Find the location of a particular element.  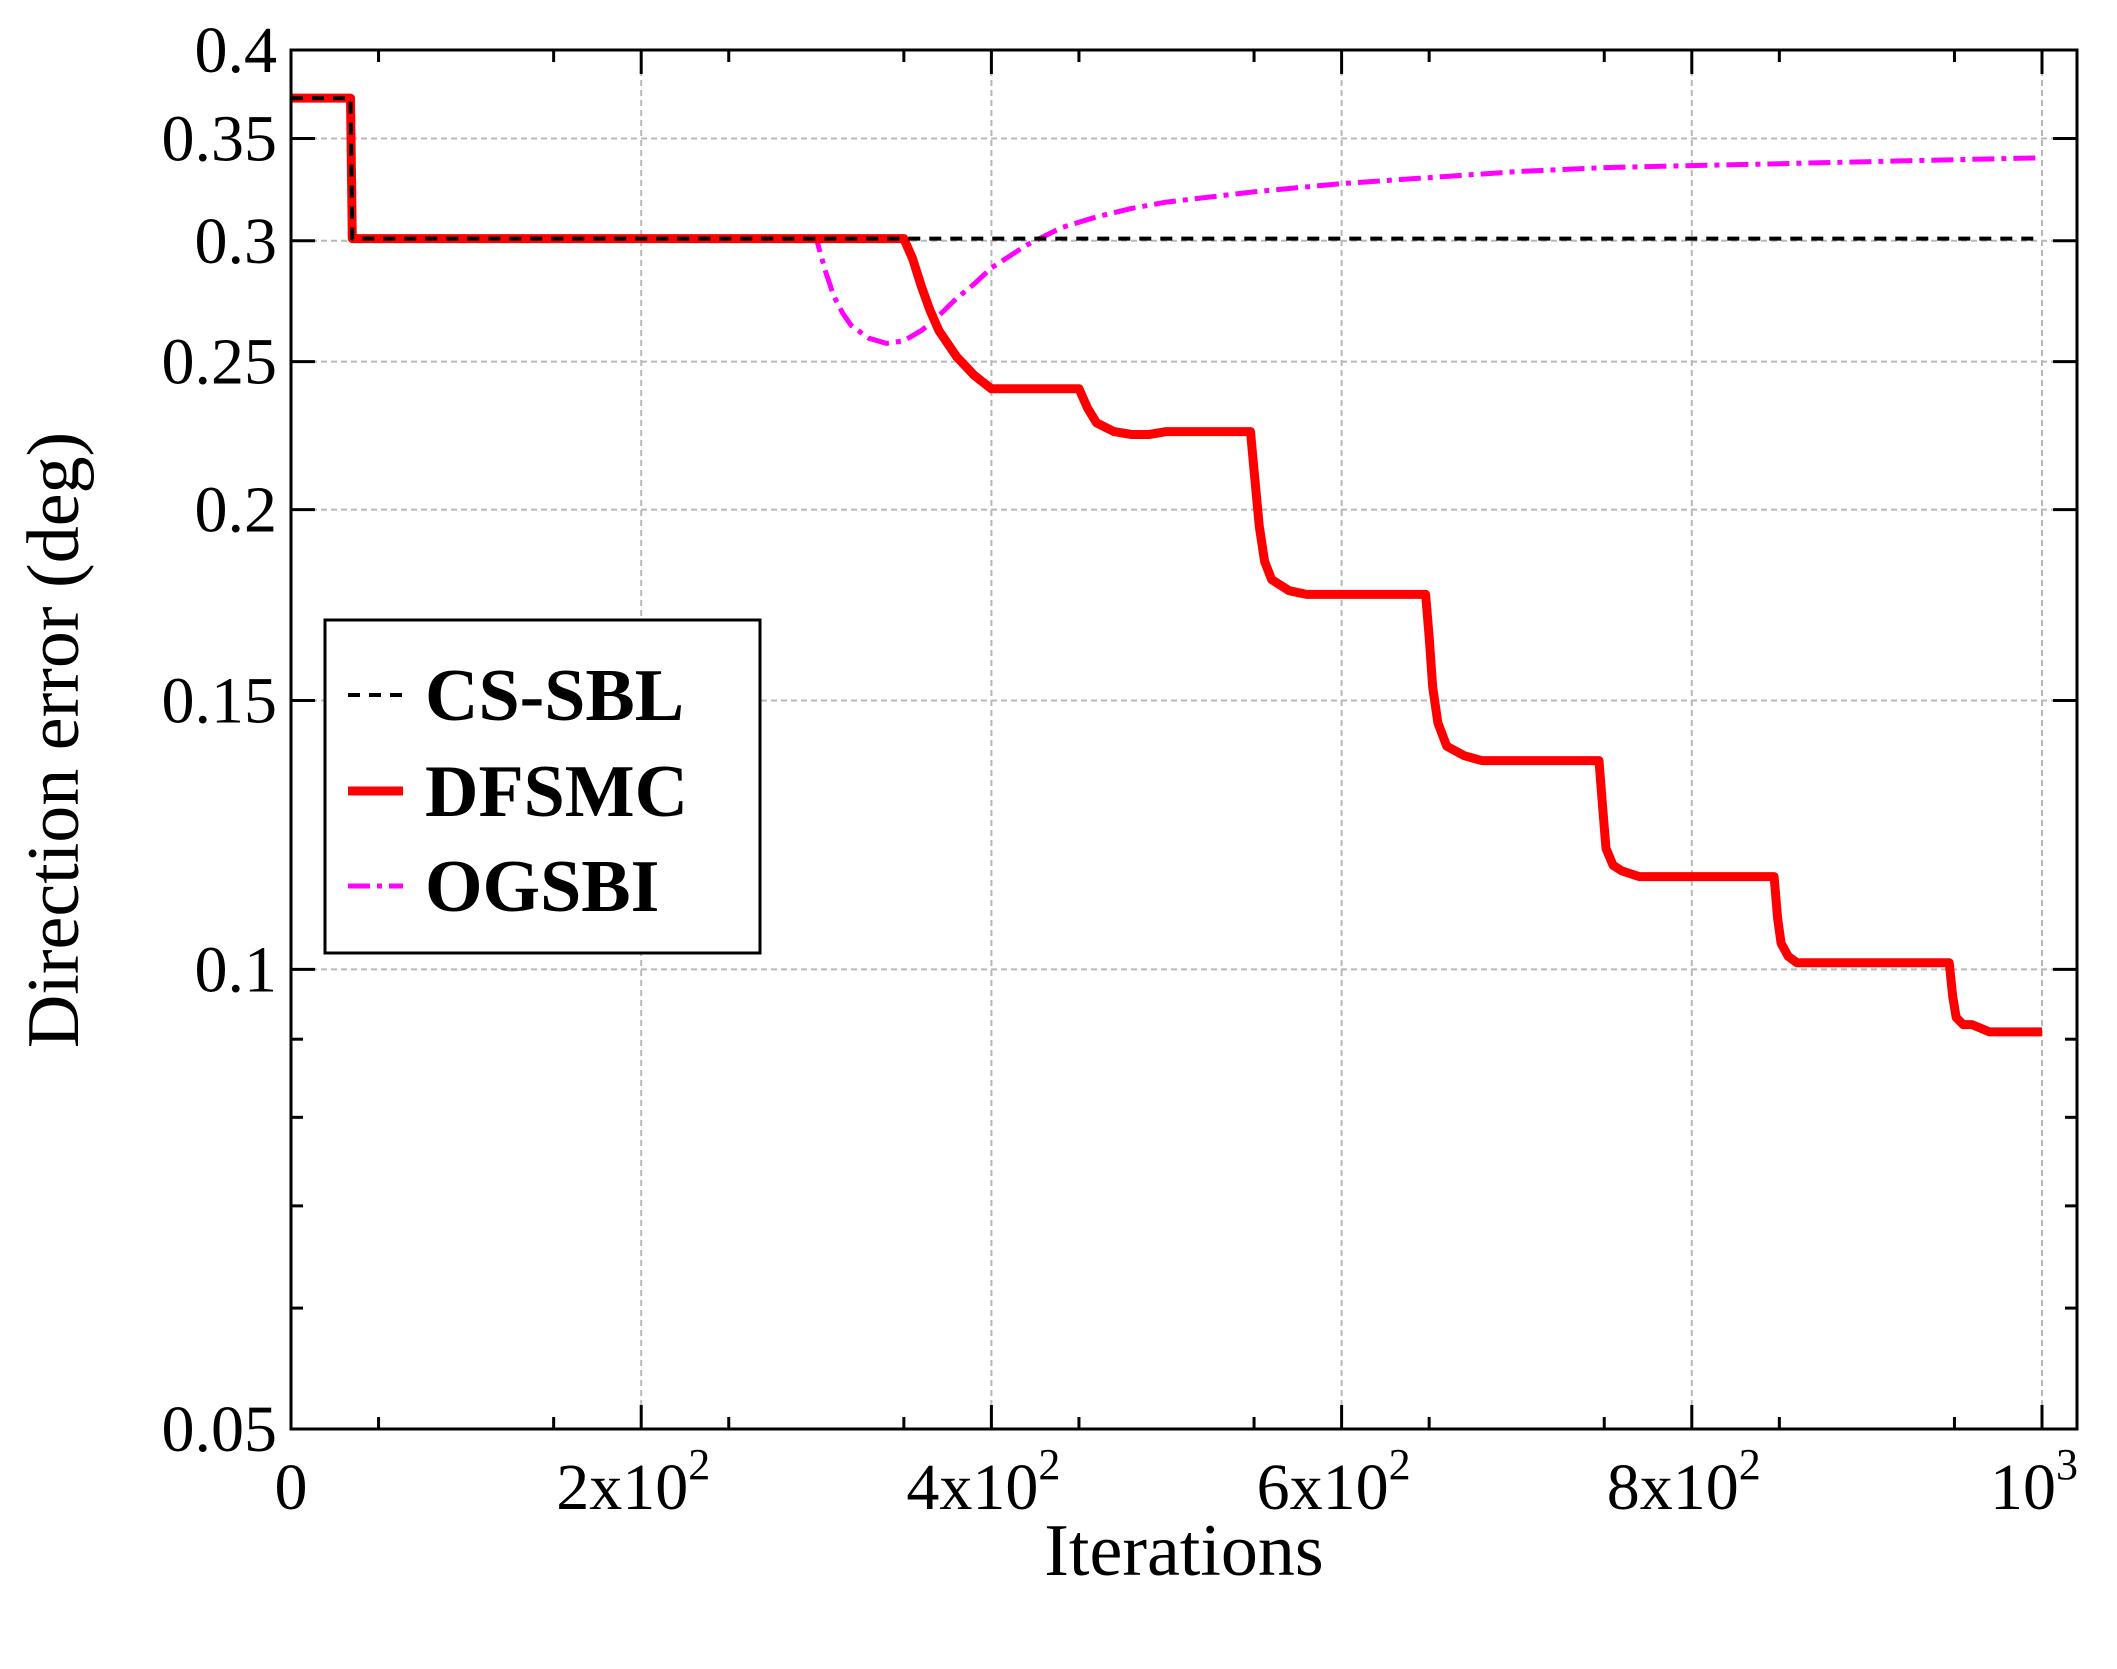

x-tick-label: 2x10² is located at coordinates (633, 1482).